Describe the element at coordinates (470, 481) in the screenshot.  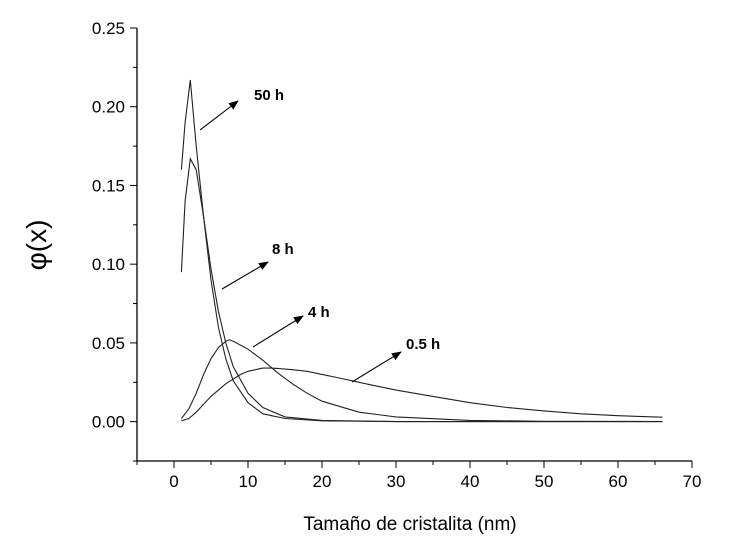
I see `x-tick-label: 40` at that location.